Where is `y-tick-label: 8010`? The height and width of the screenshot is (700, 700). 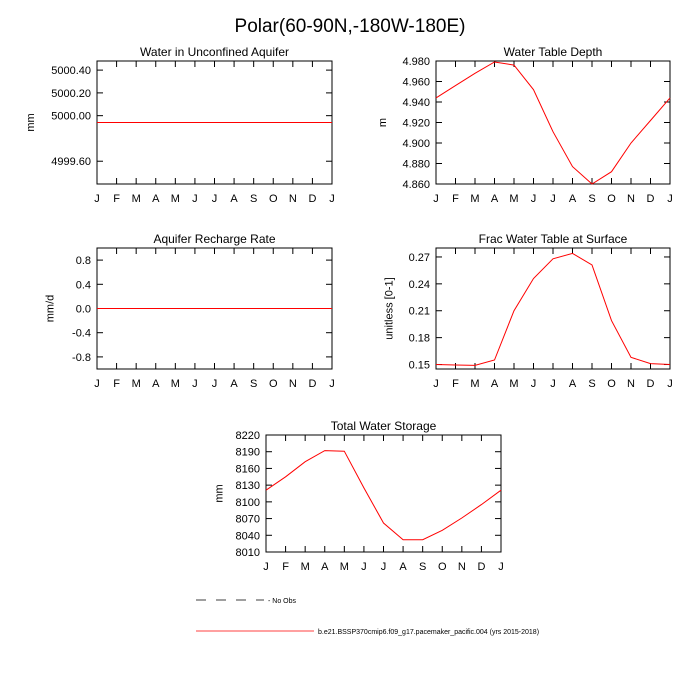 y-tick-label: 8010 is located at coordinates (248, 553).